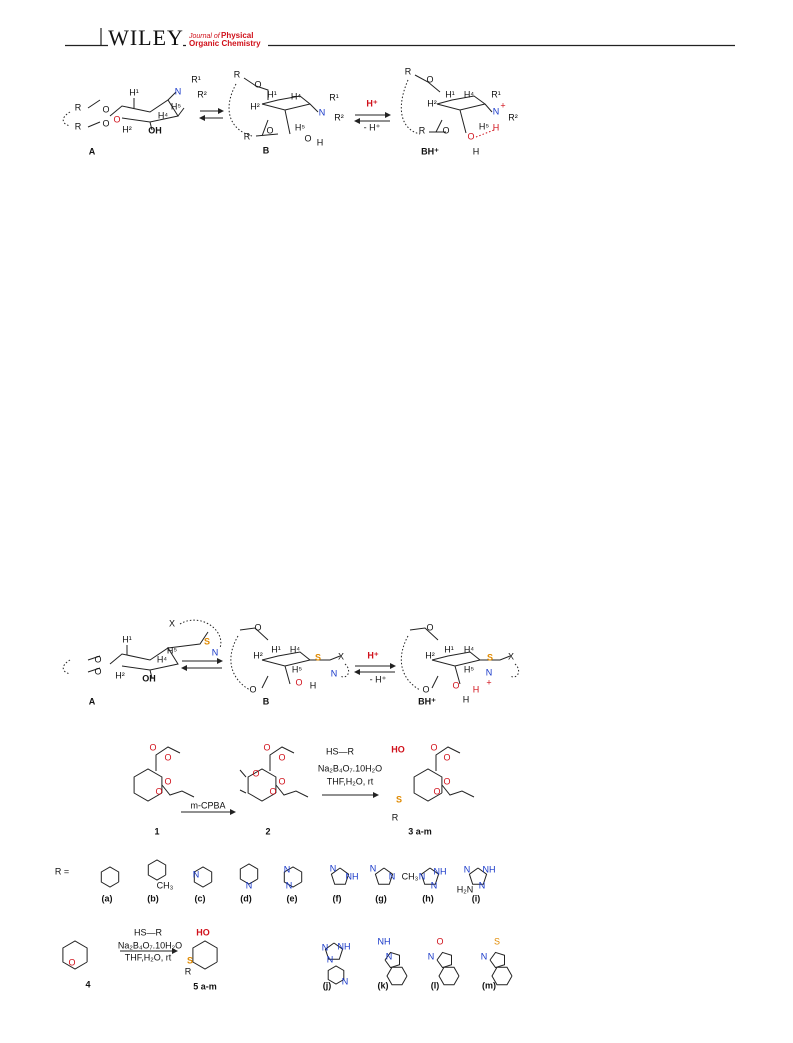  I want to click on brand: WILEY, so click(146, 37).